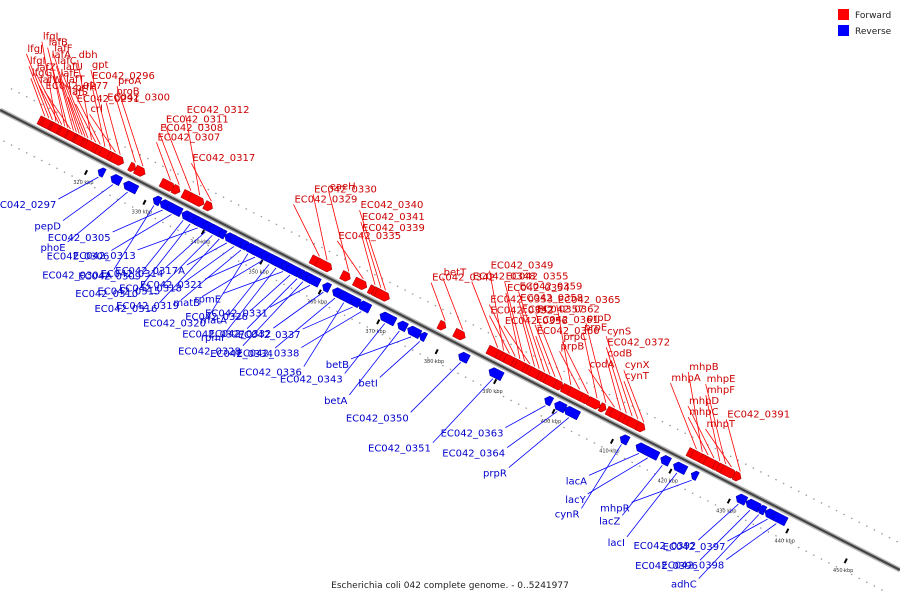  I want to click on forward-gene-label: EC042_0359, so click(550, 286).